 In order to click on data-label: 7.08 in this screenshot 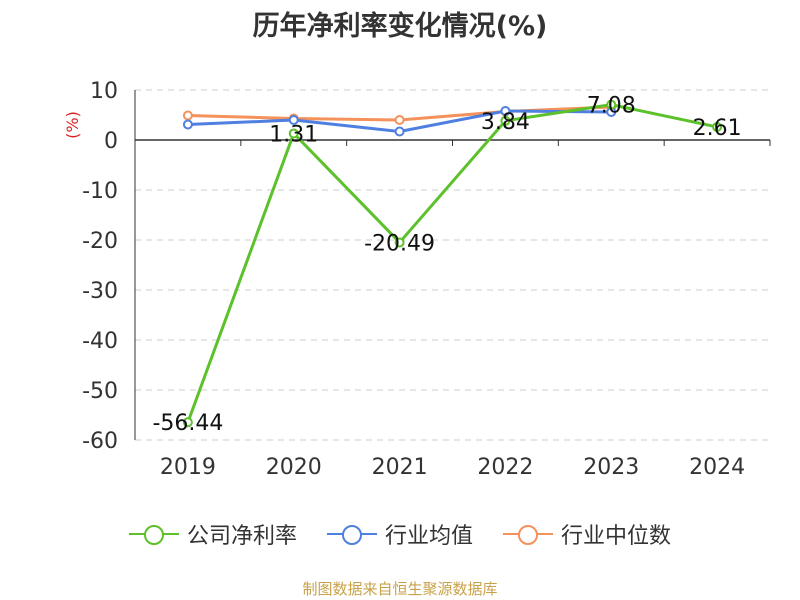, I will do `click(611, 106)`.